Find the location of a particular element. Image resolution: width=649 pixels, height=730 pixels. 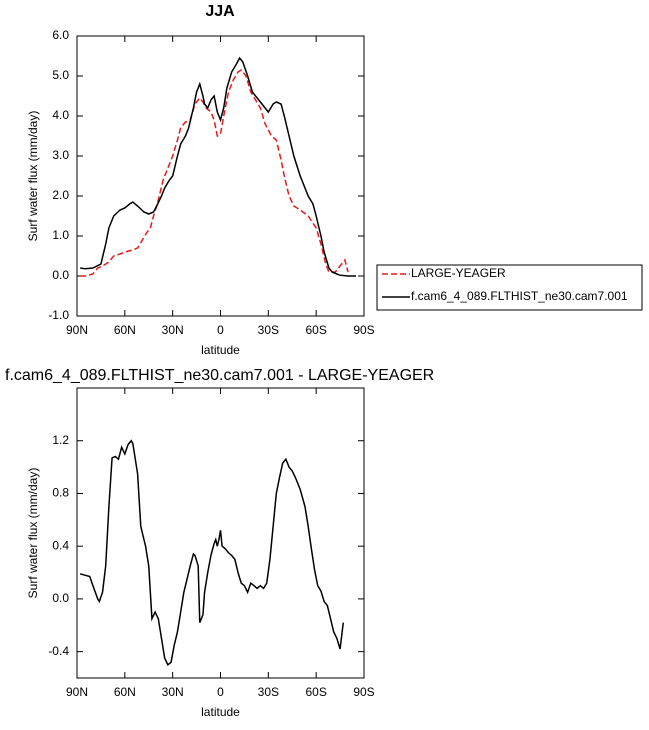

y-tick-label: 2.0 is located at coordinates (60, 195).